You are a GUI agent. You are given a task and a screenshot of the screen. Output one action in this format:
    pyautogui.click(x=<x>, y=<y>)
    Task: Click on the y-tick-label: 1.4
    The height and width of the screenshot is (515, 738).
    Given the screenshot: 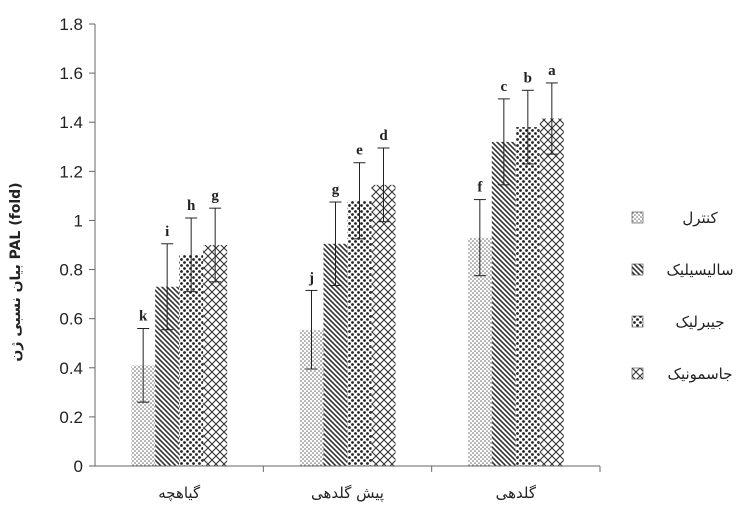 What is the action you would take?
    pyautogui.click(x=71, y=122)
    